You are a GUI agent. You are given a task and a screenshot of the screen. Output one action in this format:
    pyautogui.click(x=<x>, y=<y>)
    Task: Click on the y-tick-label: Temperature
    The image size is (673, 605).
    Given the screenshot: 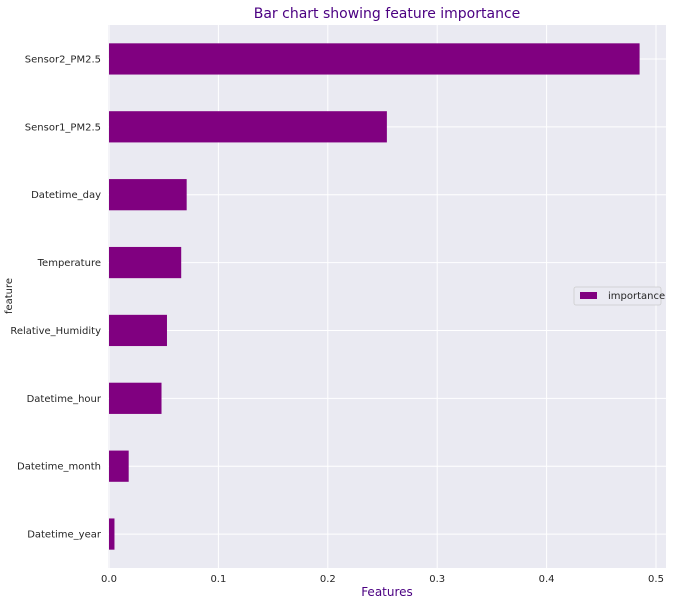 What is the action you would take?
    pyautogui.click(x=69, y=263)
    